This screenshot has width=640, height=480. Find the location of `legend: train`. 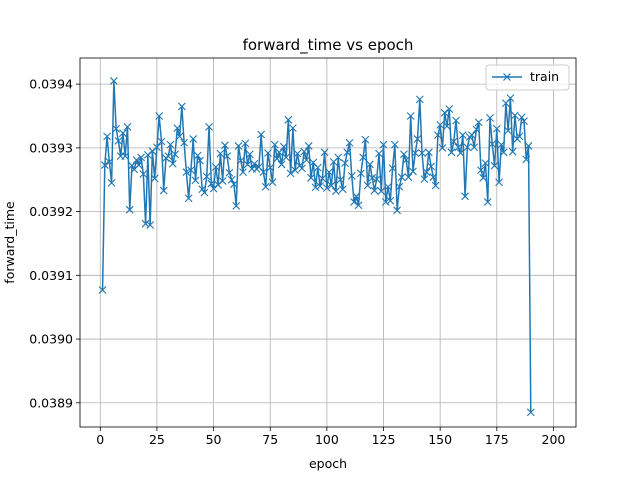

legend: train is located at coordinates (527, 77).